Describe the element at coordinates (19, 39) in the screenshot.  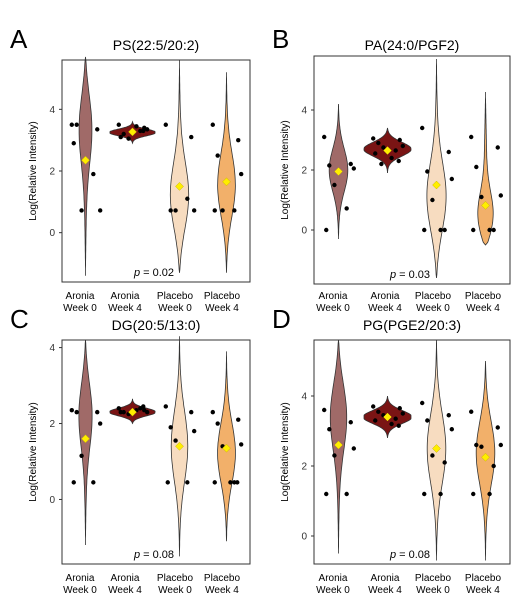
I see `panel-letter: A` at that location.